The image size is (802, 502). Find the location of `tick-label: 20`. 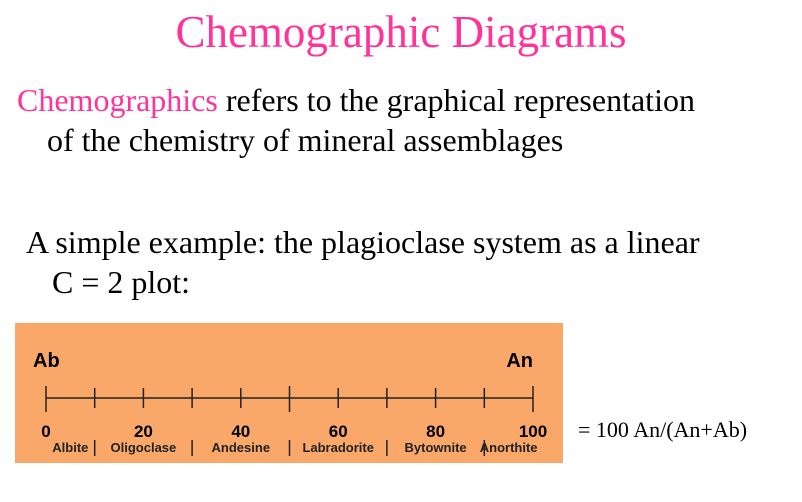

tick-label: 20 is located at coordinates (143, 431).